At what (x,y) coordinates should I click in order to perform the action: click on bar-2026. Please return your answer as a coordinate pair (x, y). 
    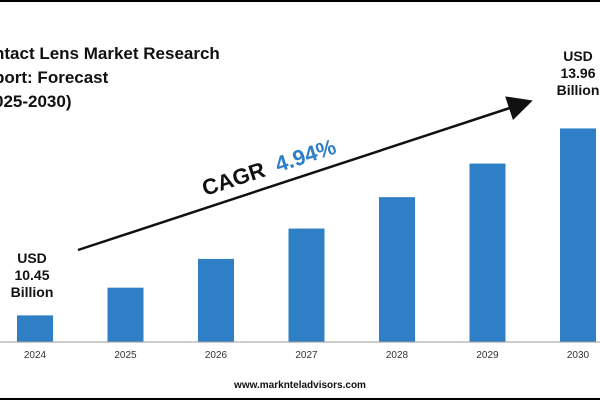
    Looking at the image, I should click on (216, 300).